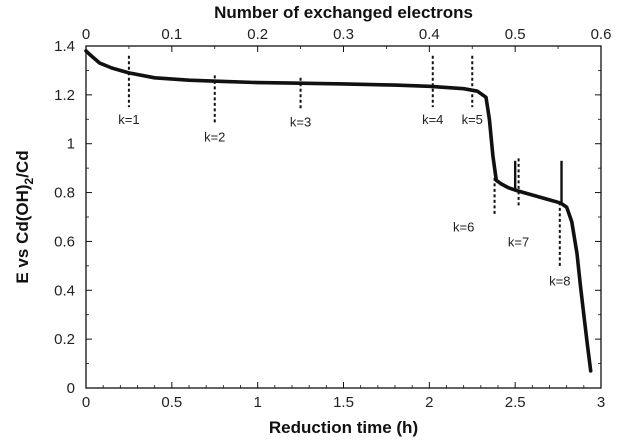 The width and height of the screenshot is (617, 447). I want to click on y-tick-label: 0.6, so click(64, 241).